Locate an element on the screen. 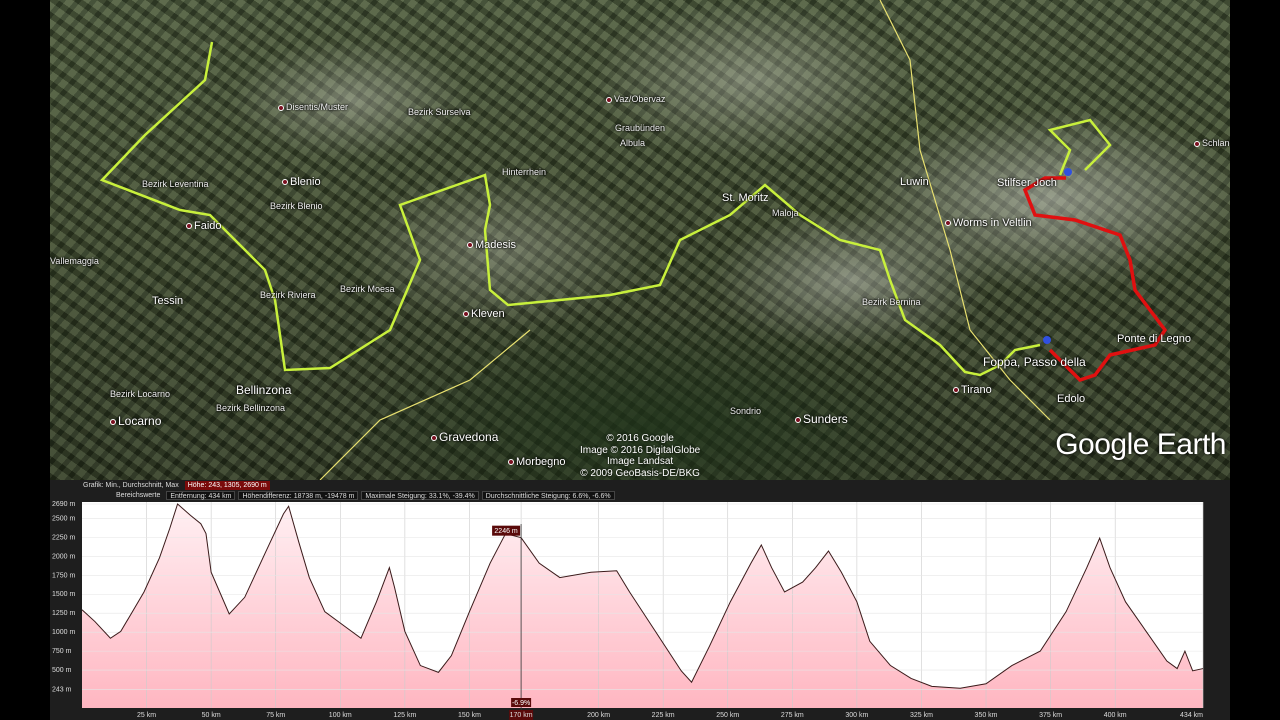 This screenshot has width=1280, height=720. place-label: Madesis is located at coordinates (491, 245).